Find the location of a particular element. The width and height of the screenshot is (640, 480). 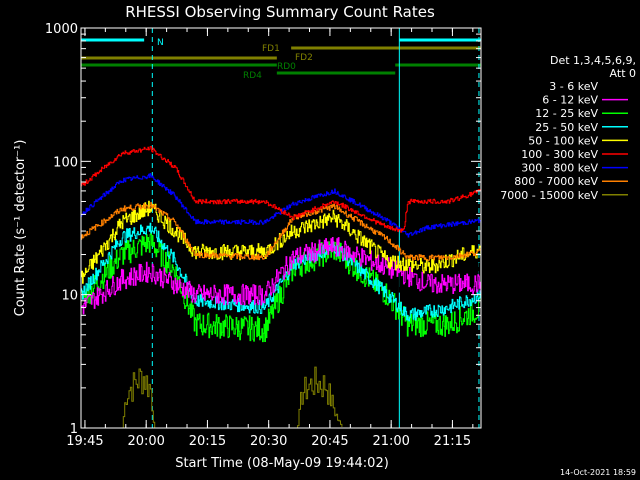

x-tick-label: 20:30 is located at coordinates (268, 441).